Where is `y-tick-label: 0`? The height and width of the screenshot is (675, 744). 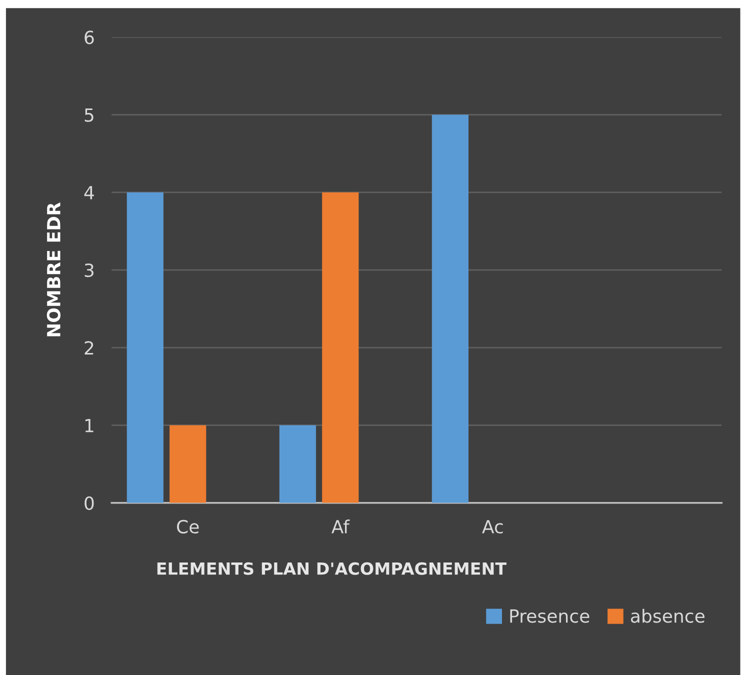
y-tick-label: 0 is located at coordinates (89, 503).